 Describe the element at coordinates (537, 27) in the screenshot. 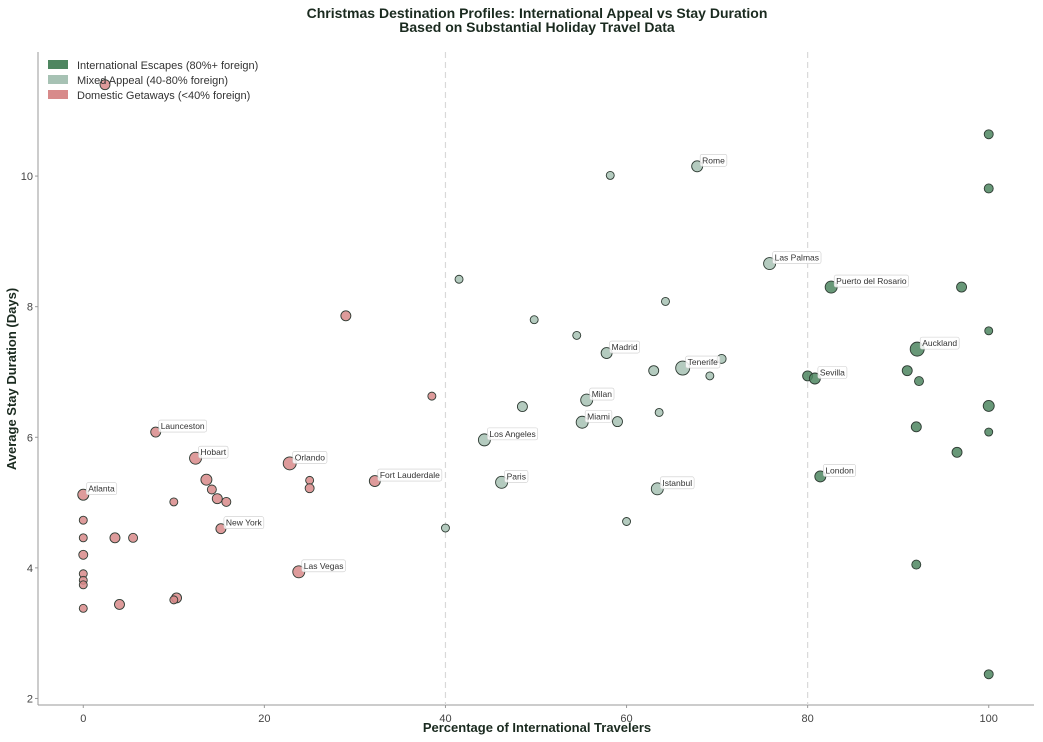

I see `chart-subtitle: Based on Substantial Holiday Travel Data` at that location.